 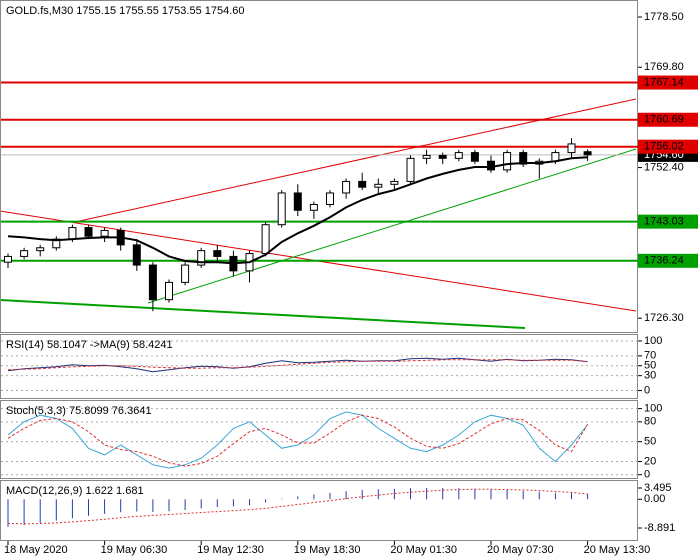 What do you see at coordinates (230, 550) in the screenshot?
I see `x-tick-label: 19 May 12:30` at bounding box center [230, 550].